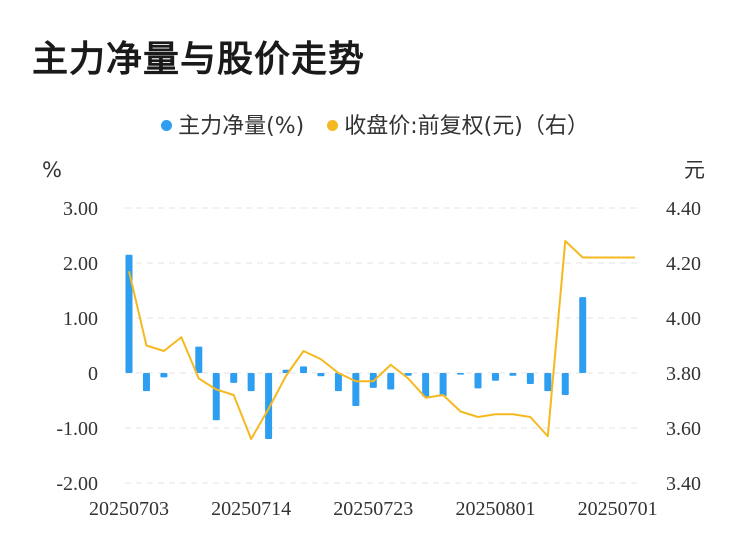  What do you see at coordinates (52, 170) in the screenshot?
I see `y-left-unit: %` at bounding box center [52, 170].